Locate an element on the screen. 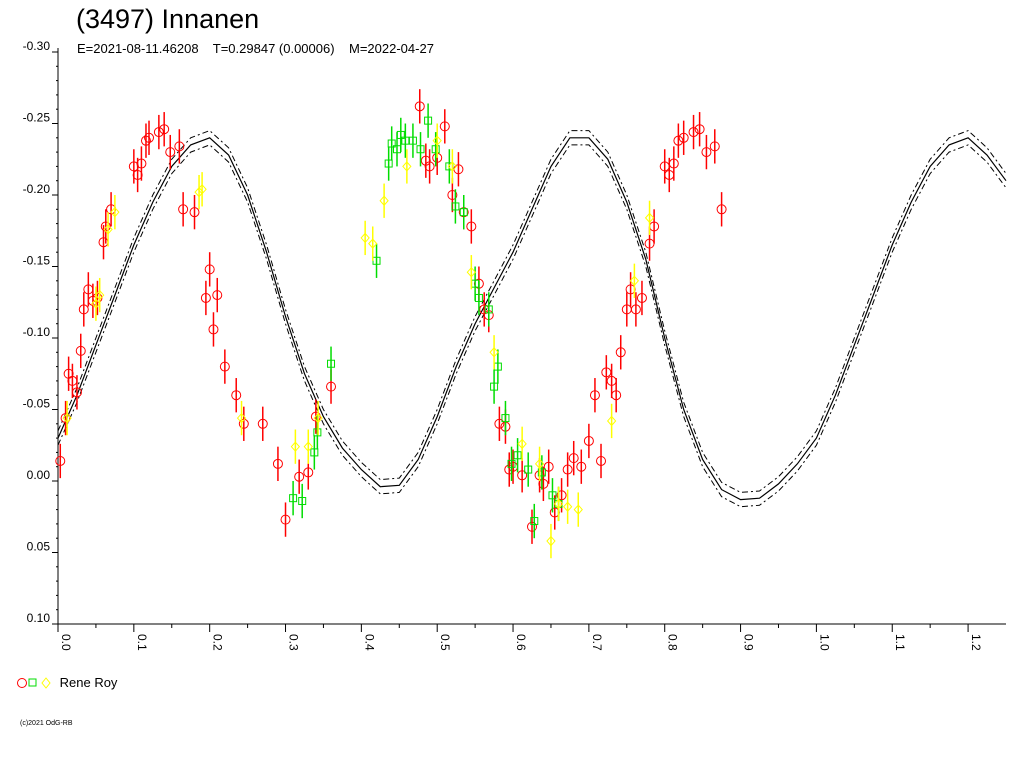 This screenshot has height=768, width=1024. y-tick-label: -0.10 is located at coordinates (37, 332).